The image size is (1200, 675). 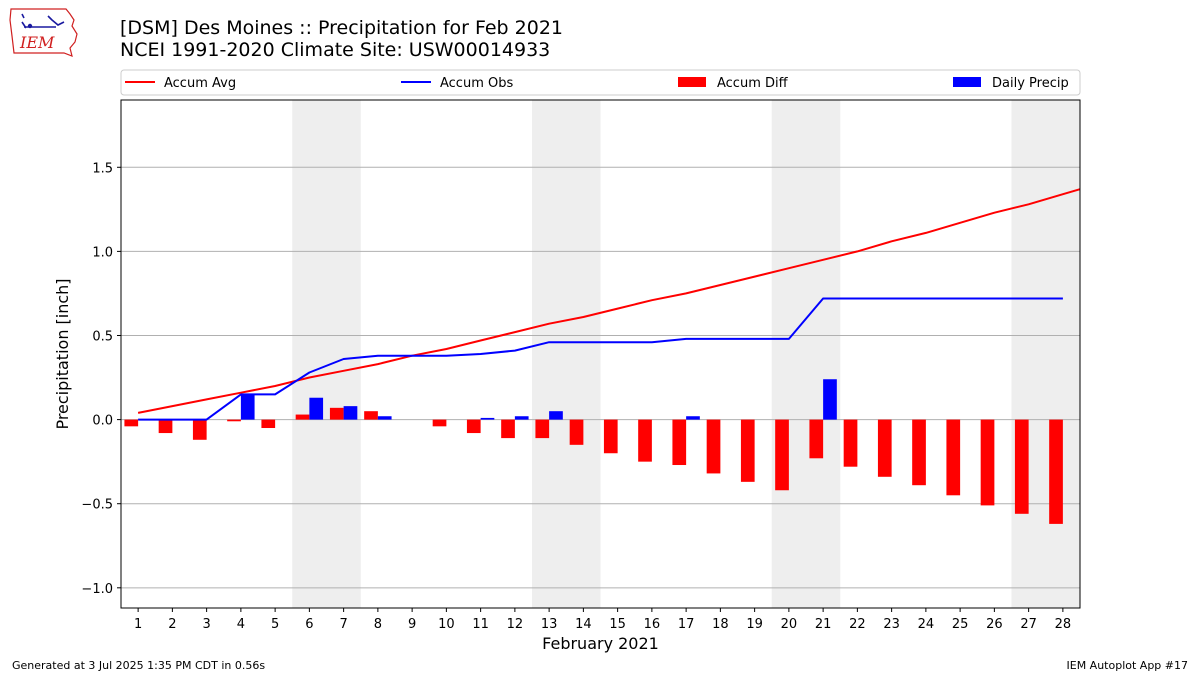 What do you see at coordinates (600, 82) in the screenshot?
I see `legend-box` at bounding box center [600, 82].